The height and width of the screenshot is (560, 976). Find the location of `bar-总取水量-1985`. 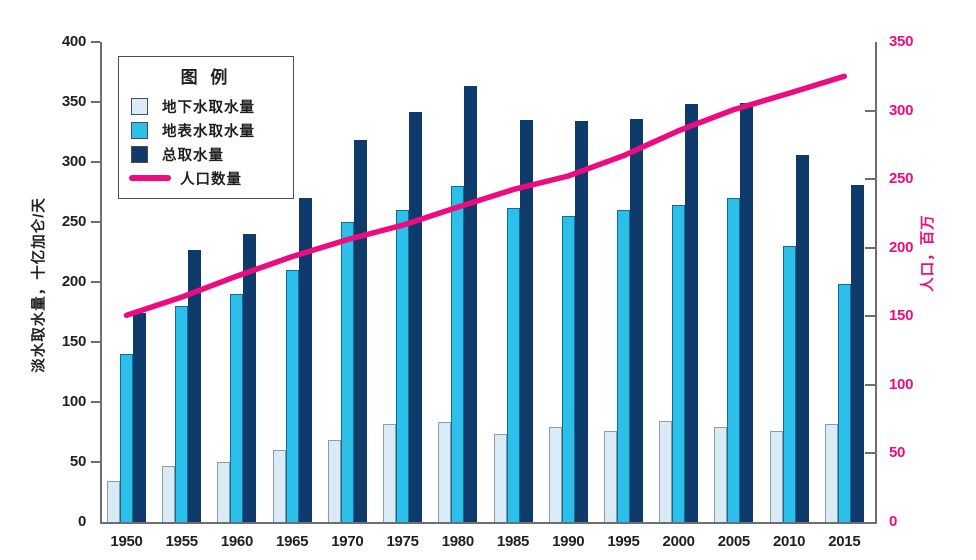

bar-总取水量-1985 is located at coordinates (526, 321).